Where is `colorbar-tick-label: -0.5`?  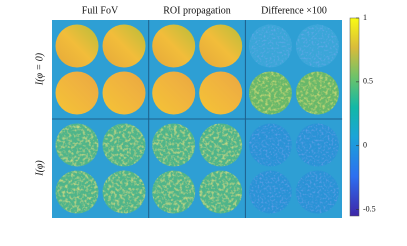 colorbar-tick-label: -0.5 is located at coordinates (369, 208).